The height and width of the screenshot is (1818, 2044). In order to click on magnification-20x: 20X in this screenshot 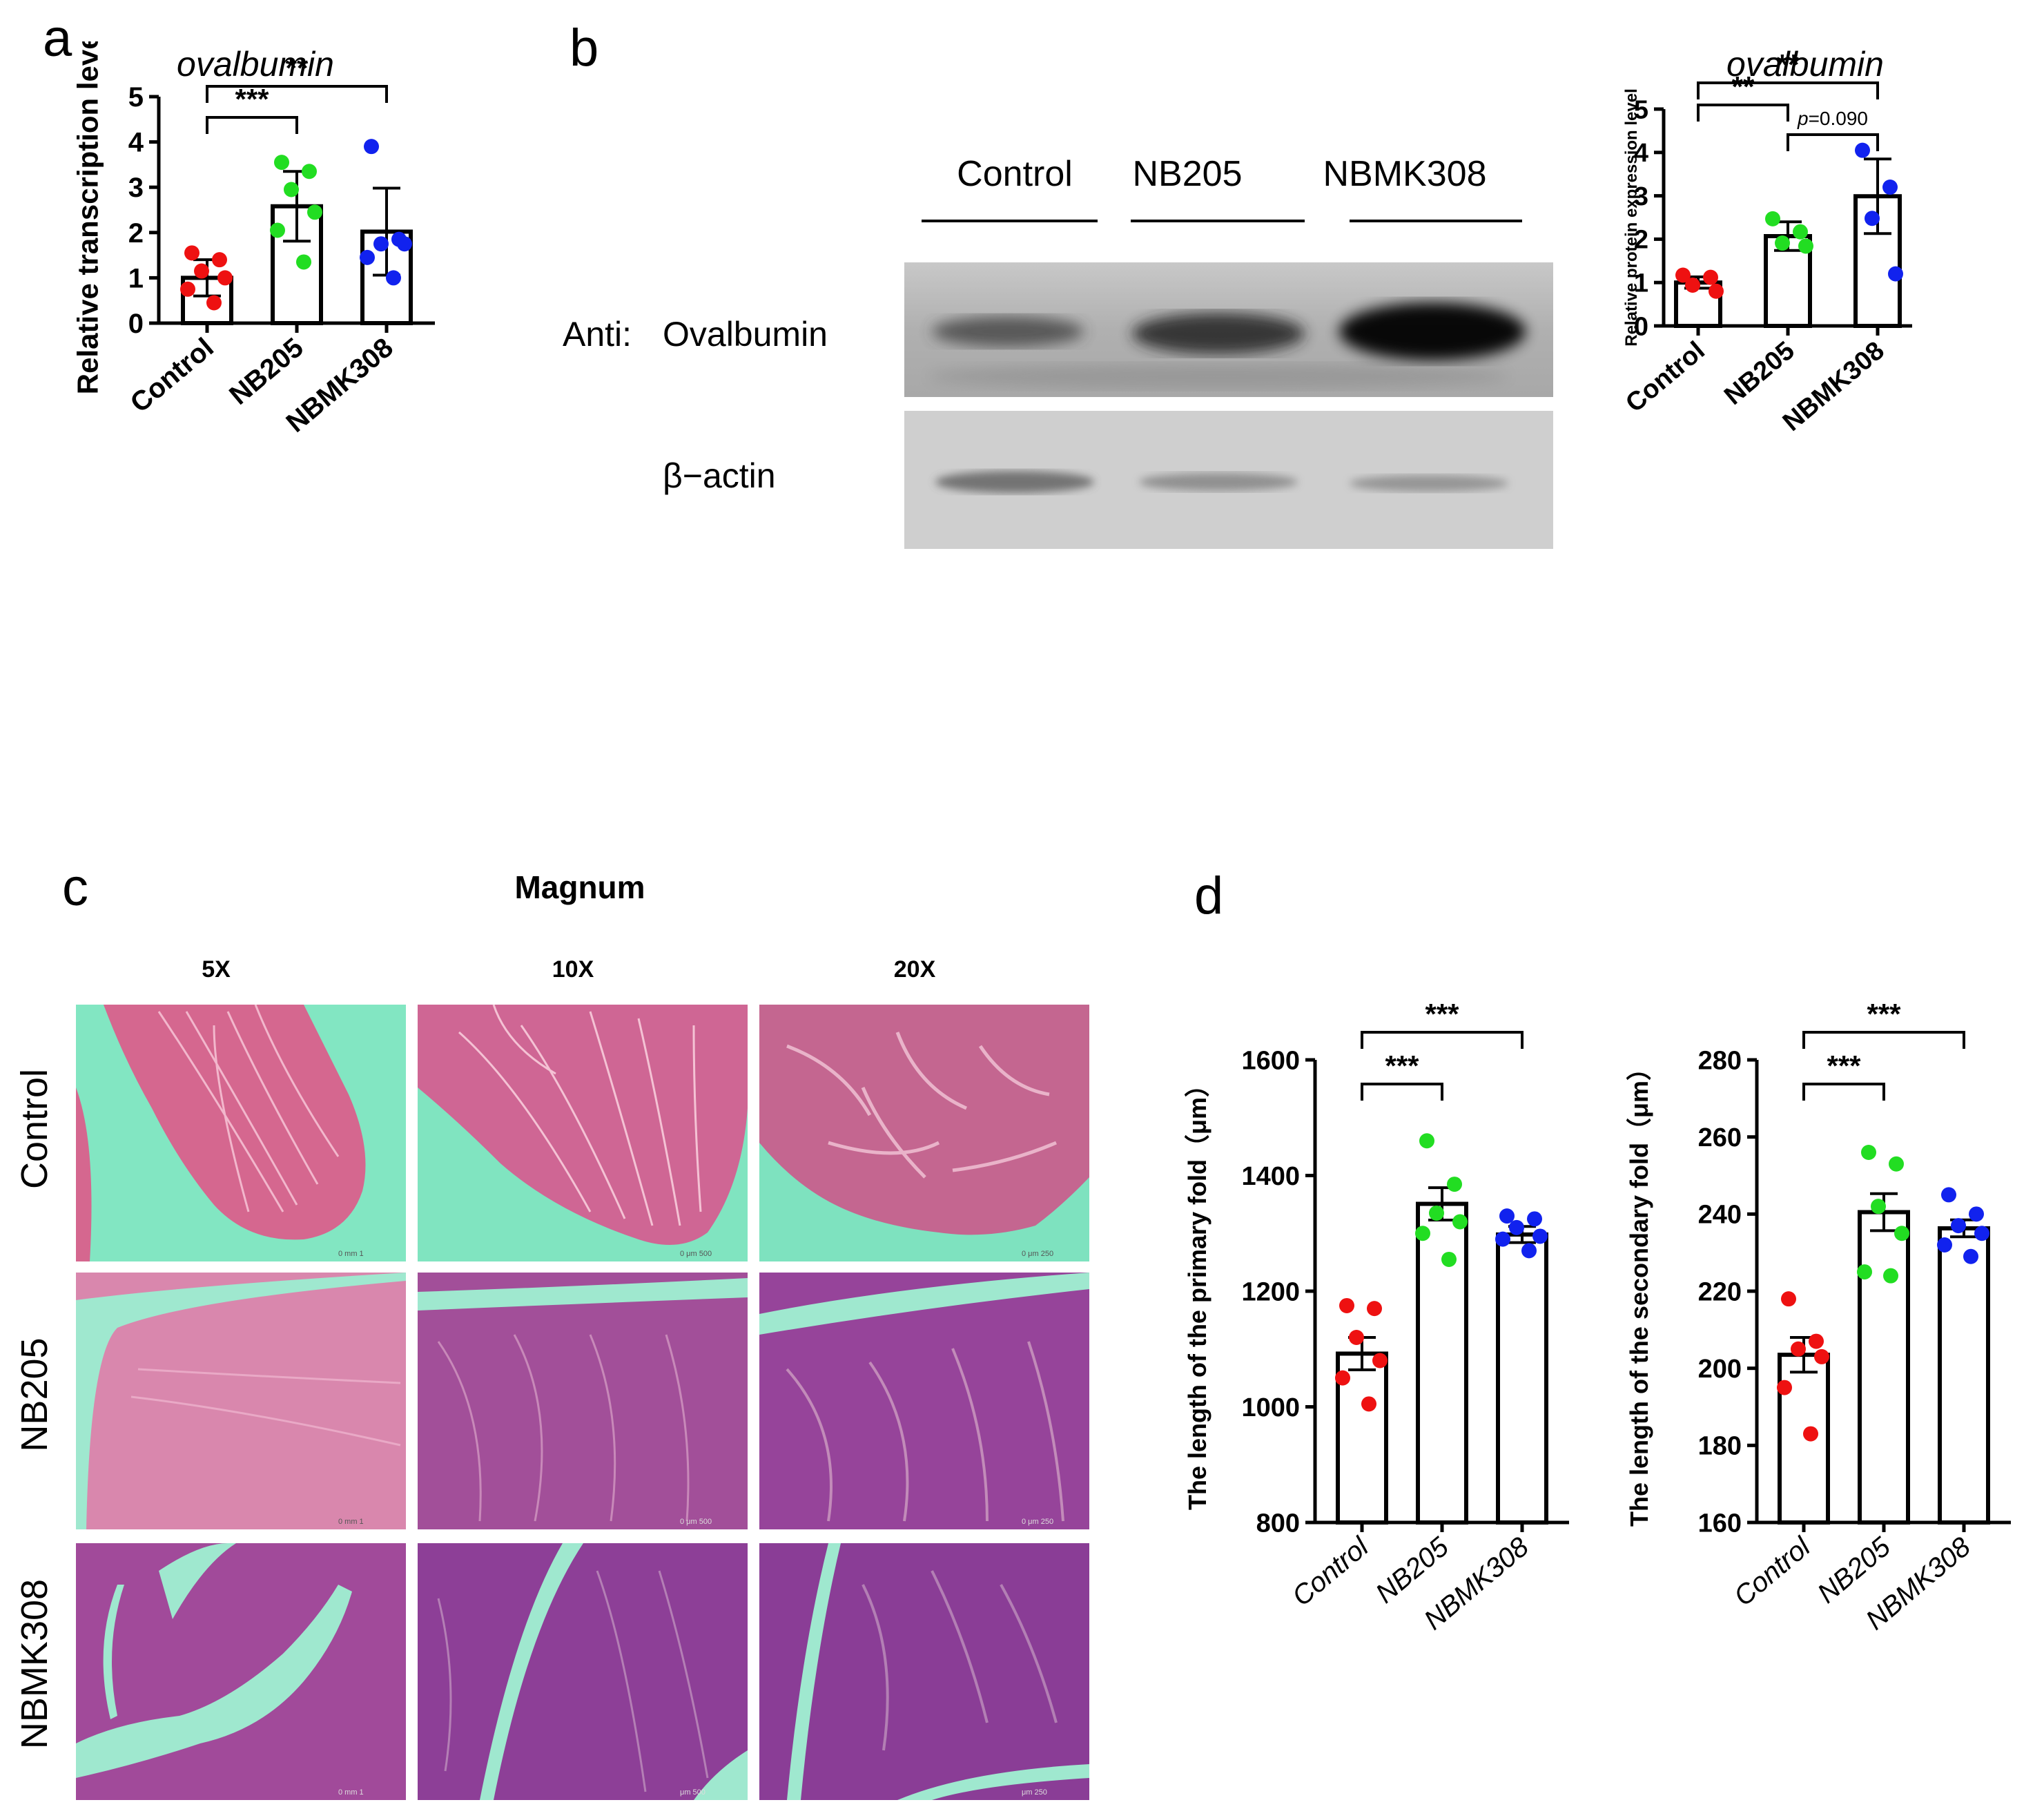, I will do `click(914, 969)`.